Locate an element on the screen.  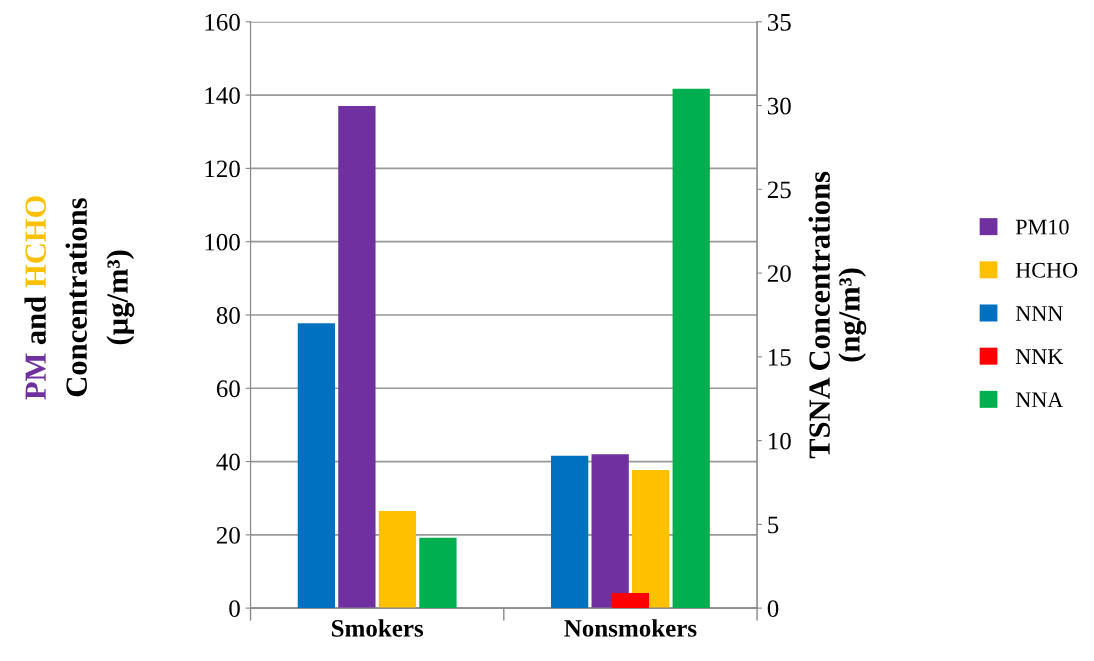
x-tick-label: Smokers is located at coordinates (377, 628).